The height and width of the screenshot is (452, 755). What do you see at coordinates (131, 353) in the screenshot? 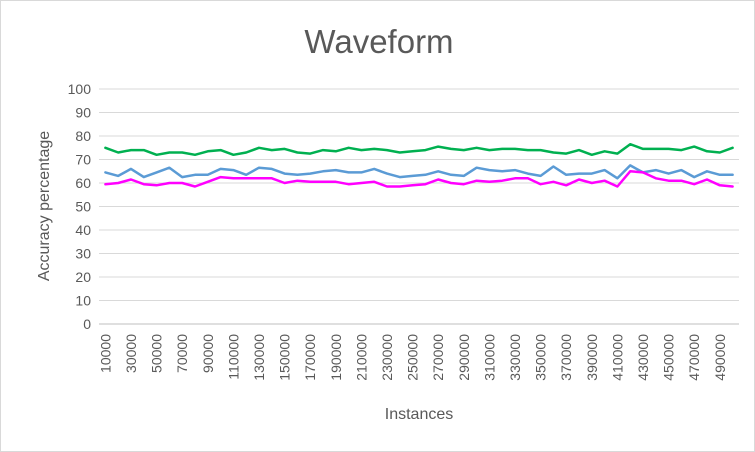
I see `x-tick-label: 30000` at bounding box center [131, 353].